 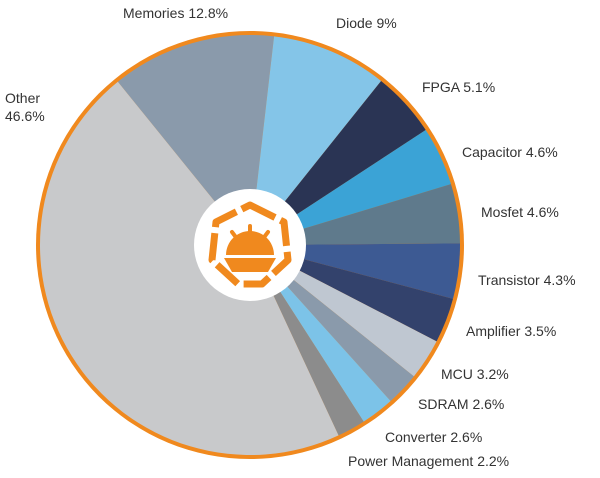 What do you see at coordinates (502, 212) in the screenshot?
I see `label-name: Mosfet` at bounding box center [502, 212].